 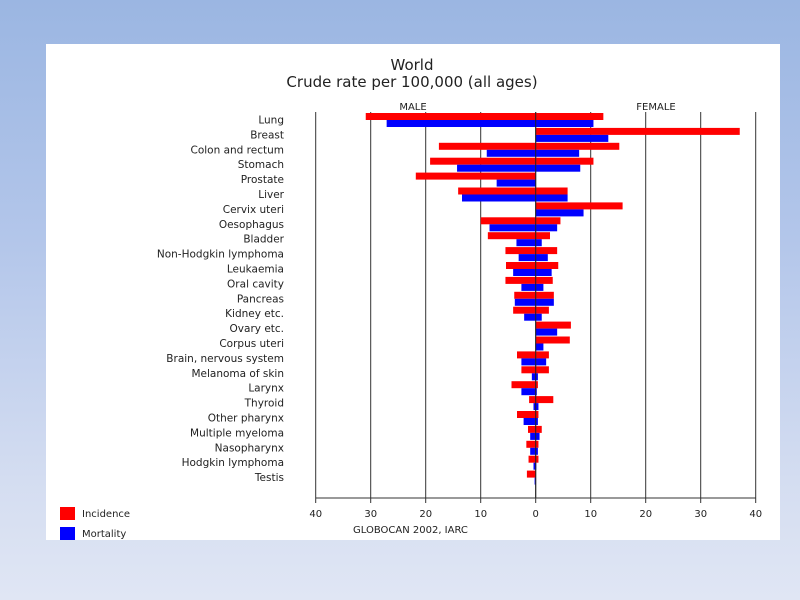 I want to click on x-tick-label: 20, so click(x=645, y=514).